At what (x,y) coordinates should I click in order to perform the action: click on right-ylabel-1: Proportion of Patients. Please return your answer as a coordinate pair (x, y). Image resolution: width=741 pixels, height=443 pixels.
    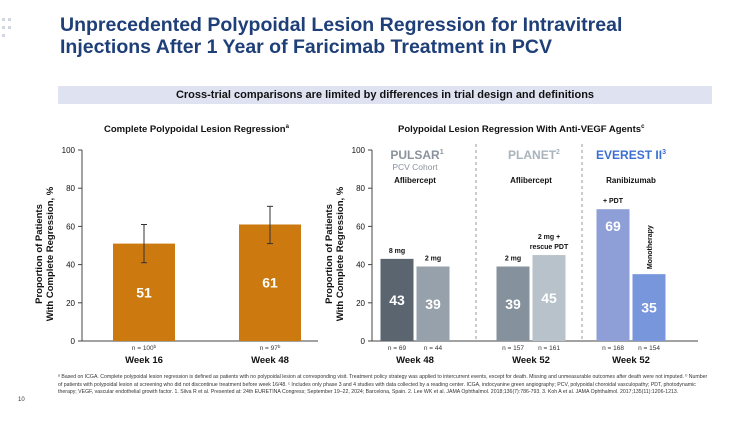
    Looking at the image, I should click on (329, 254).